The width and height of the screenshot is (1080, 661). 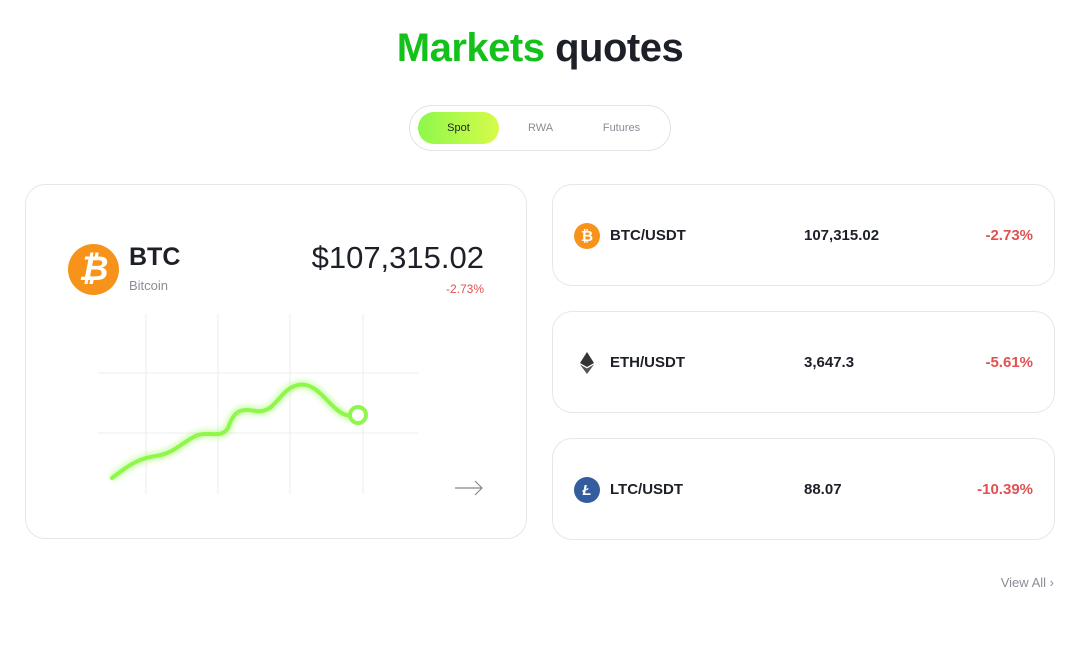 I want to click on quote-row-ltc: Ł LTC/USDT 88.07 -10.39%, so click(x=803, y=489).